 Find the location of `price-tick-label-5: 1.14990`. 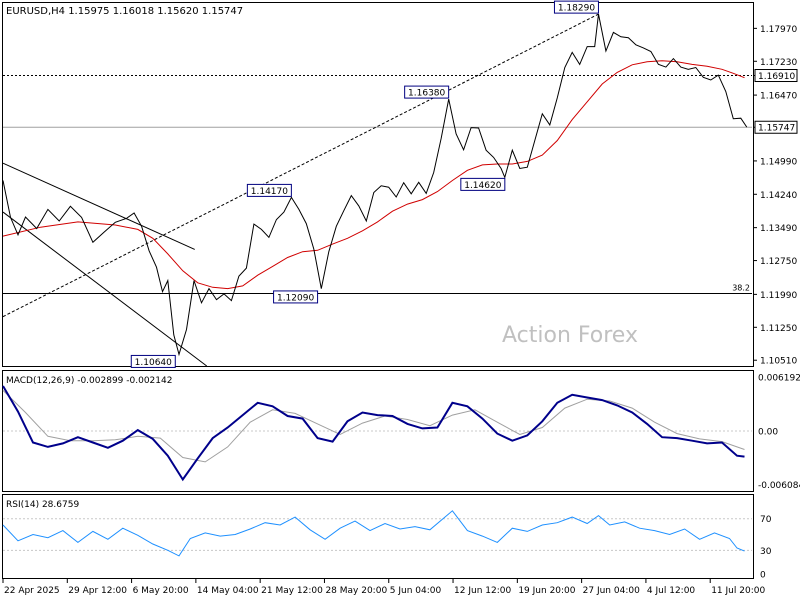

price-tick-label-5: 1.14990 is located at coordinates (778, 162).